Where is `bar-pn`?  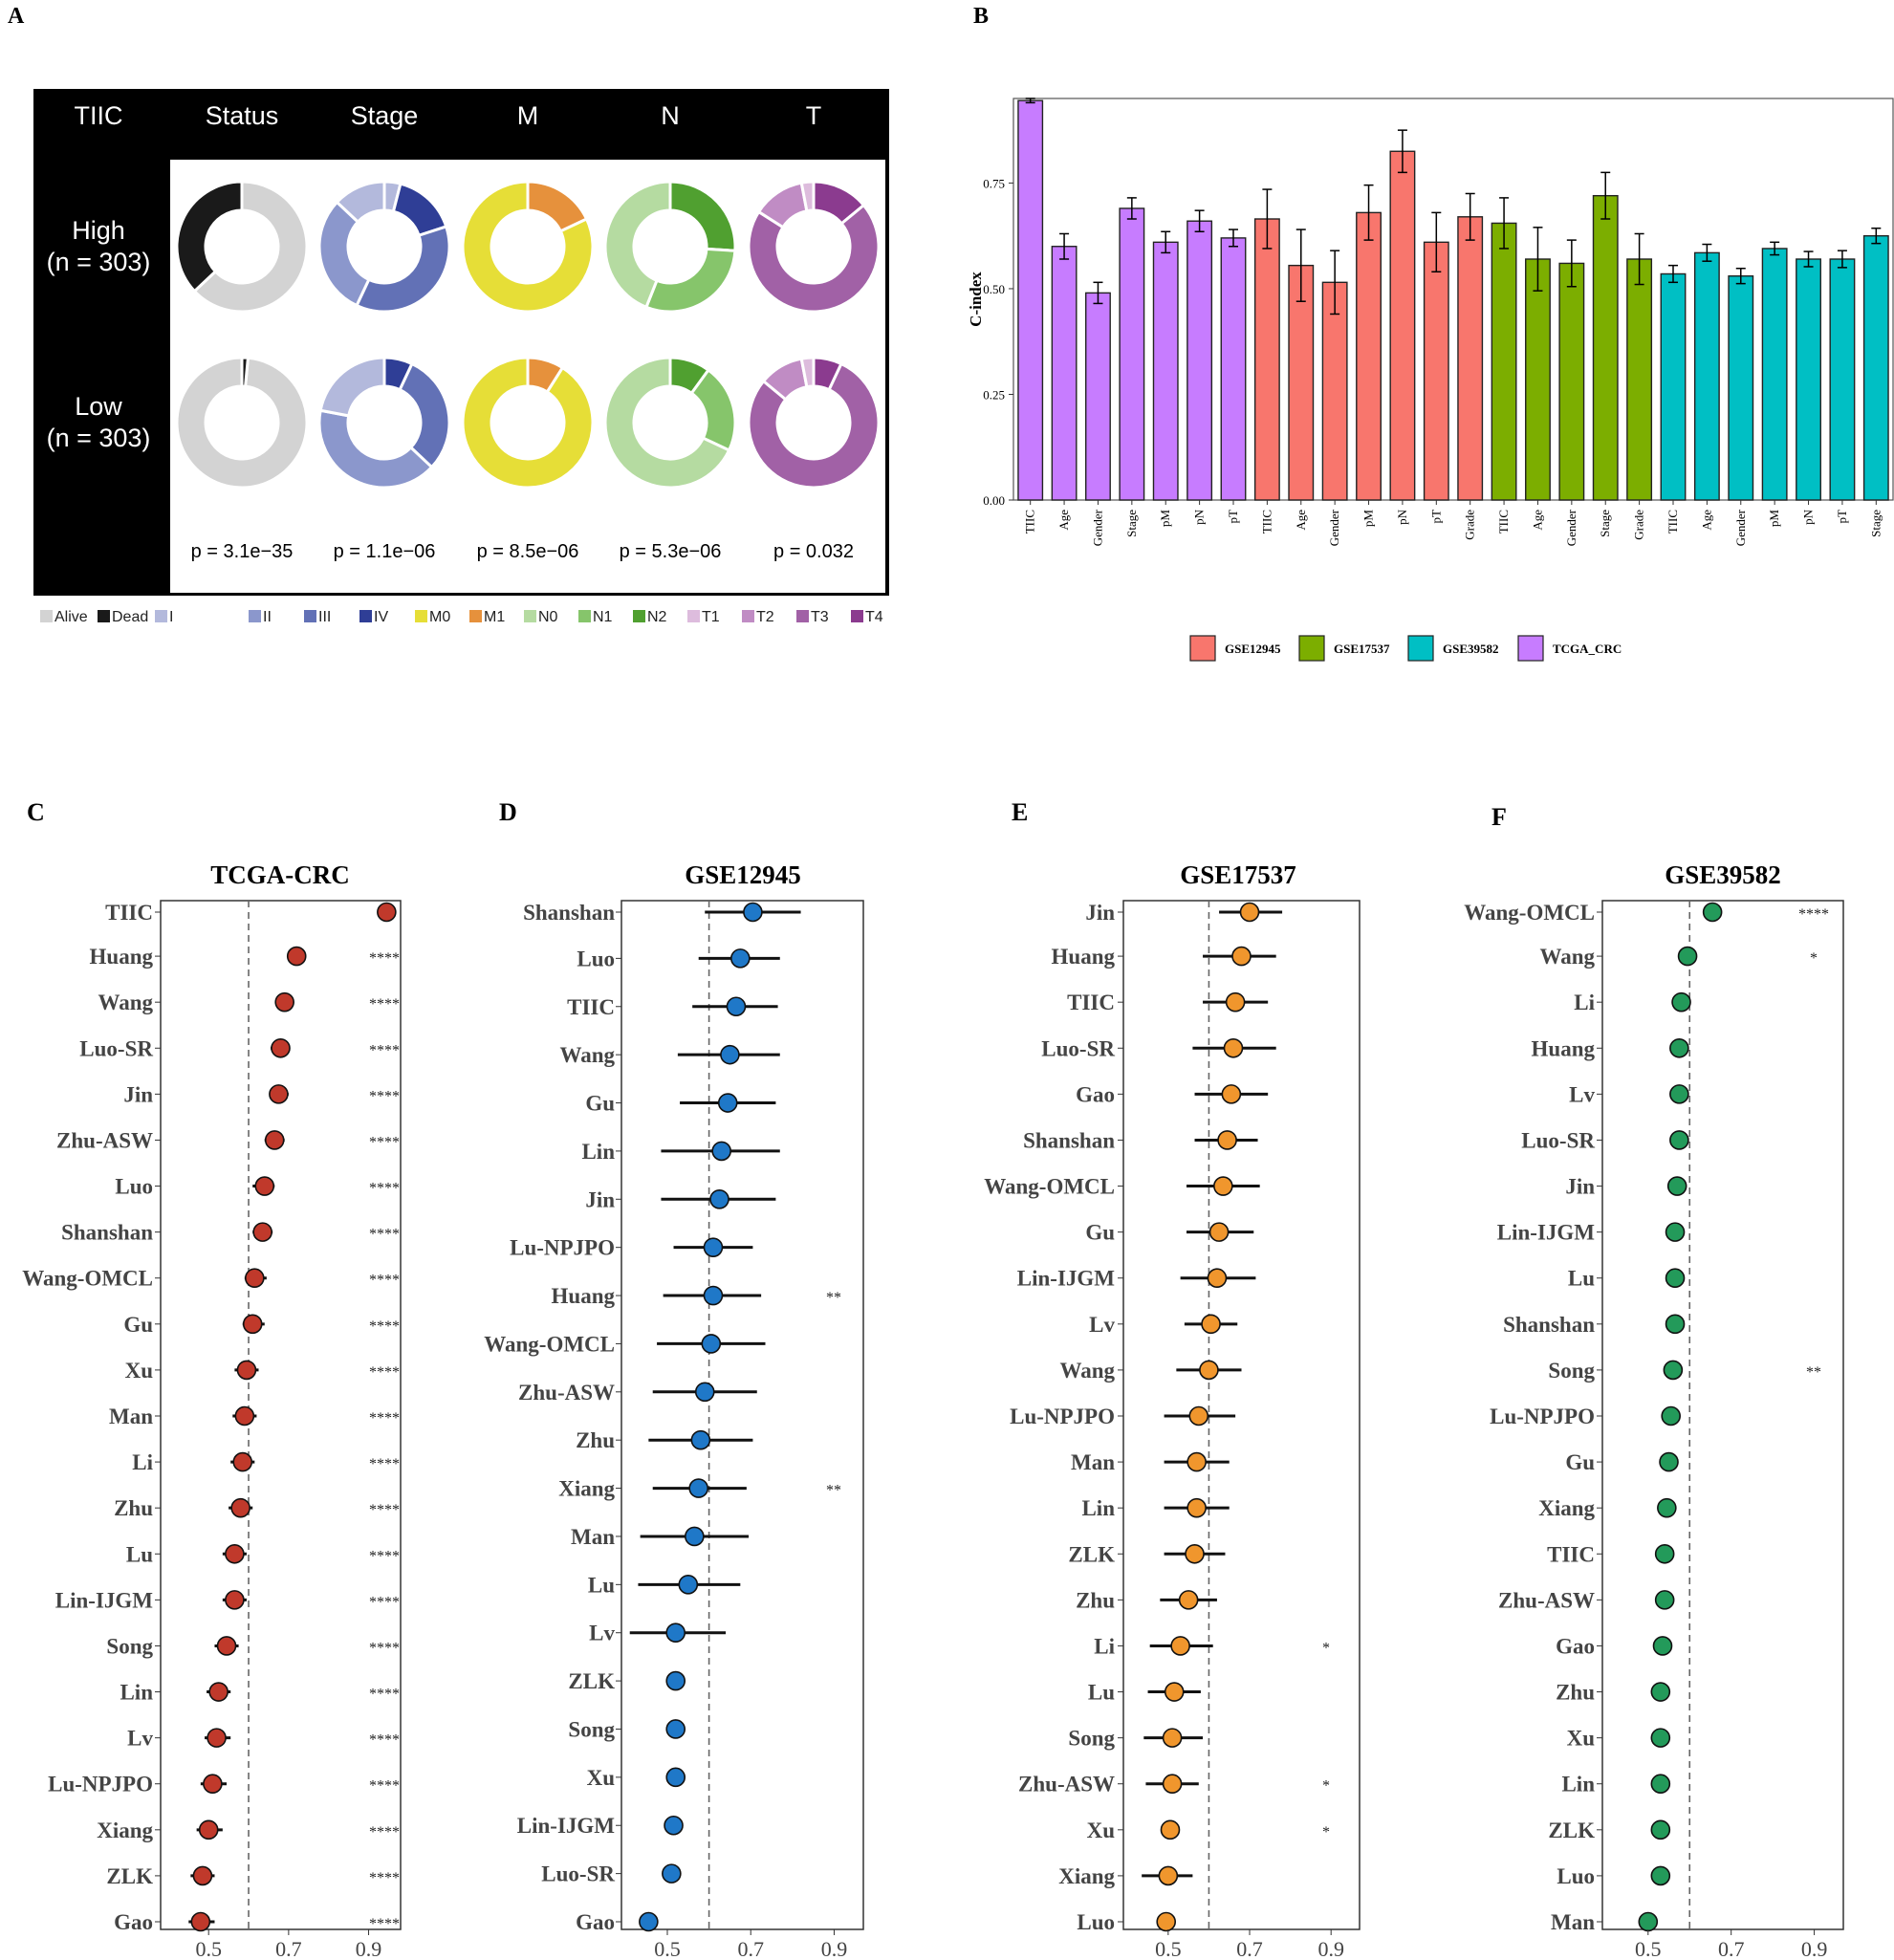
bar-pn is located at coordinates (1199, 360).